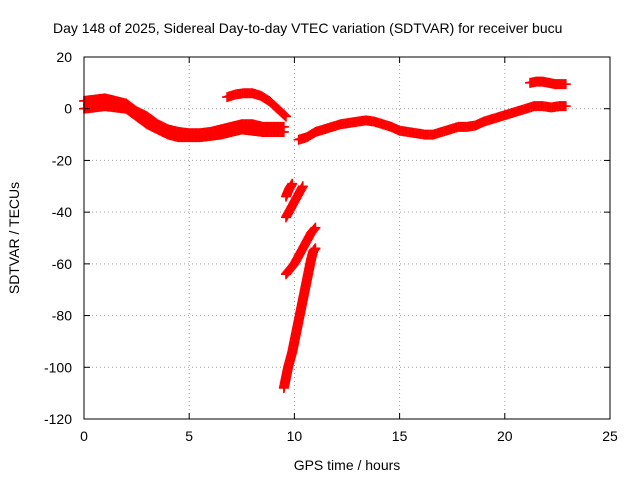 The height and width of the screenshot is (480, 640). Describe the element at coordinates (300, 251) in the screenshot. I see `series-drop-middle` at that location.